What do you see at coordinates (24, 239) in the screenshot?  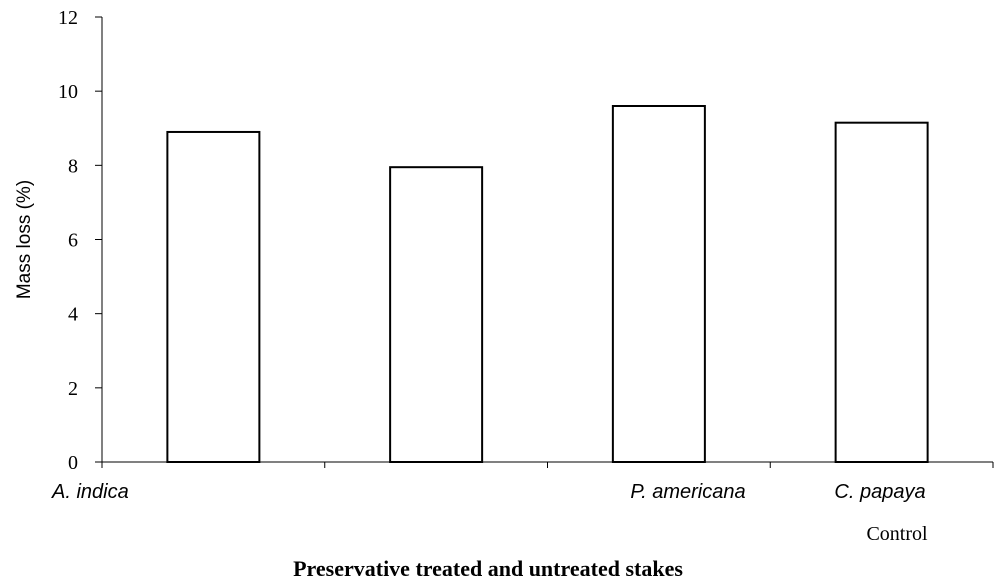 I see `y-axis-title: Mass loss (%)` at bounding box center [24, 239].